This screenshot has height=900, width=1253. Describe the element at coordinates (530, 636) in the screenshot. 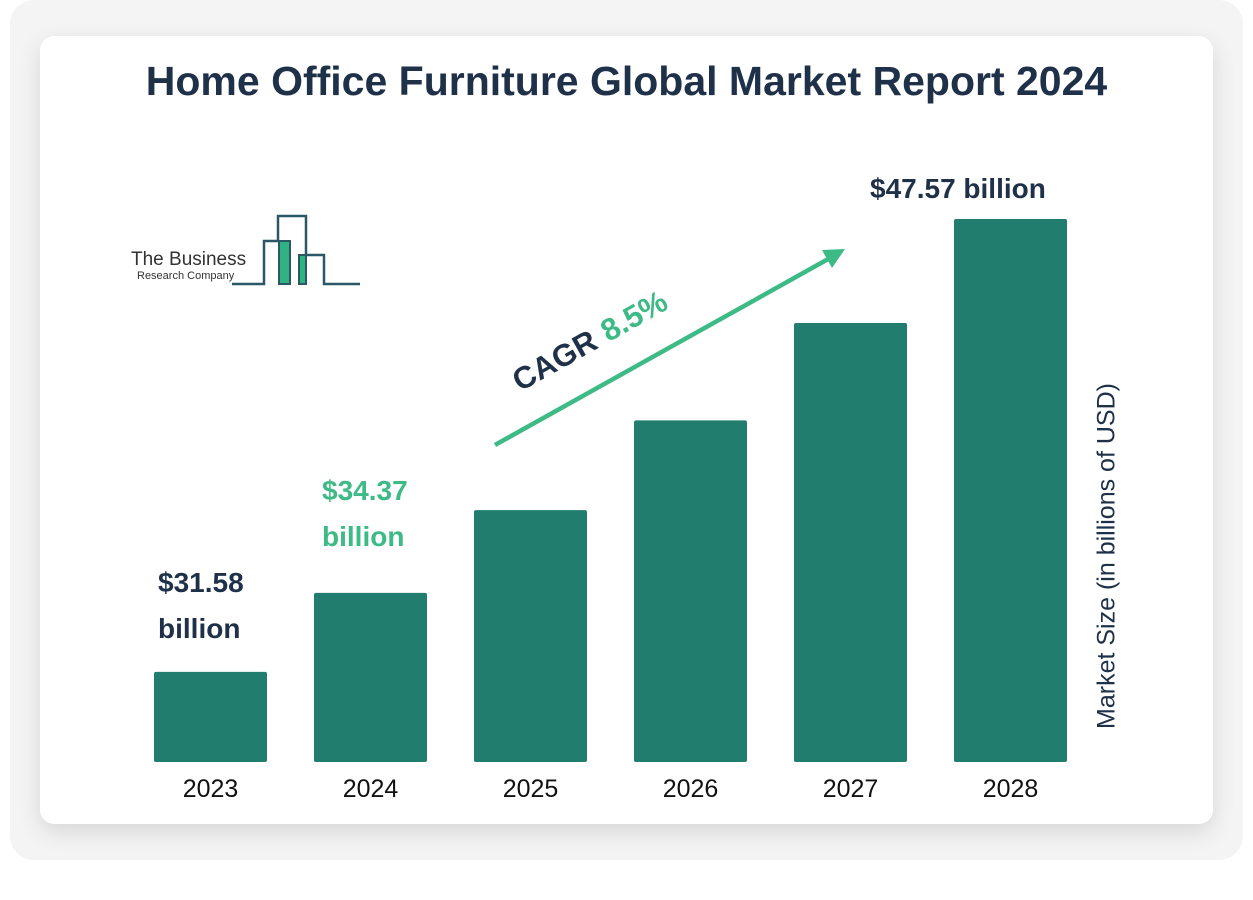

I see `bar-2025` at that location.